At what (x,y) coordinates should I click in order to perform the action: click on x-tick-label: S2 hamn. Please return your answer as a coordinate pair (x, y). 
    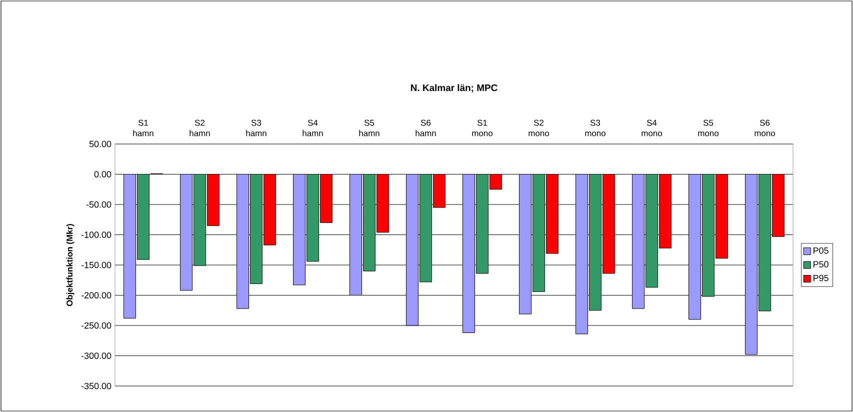
    Looking at the image, I should click on (200, 128).